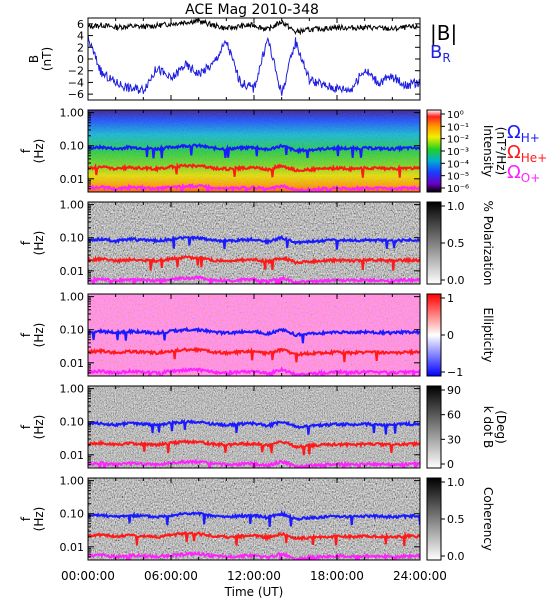 Image resolution: width=550 pixels, height=600 pixels. Describe the element at coordinates (80, 59) in the screenshot. I see `b-ytick-label: 0` at that location.